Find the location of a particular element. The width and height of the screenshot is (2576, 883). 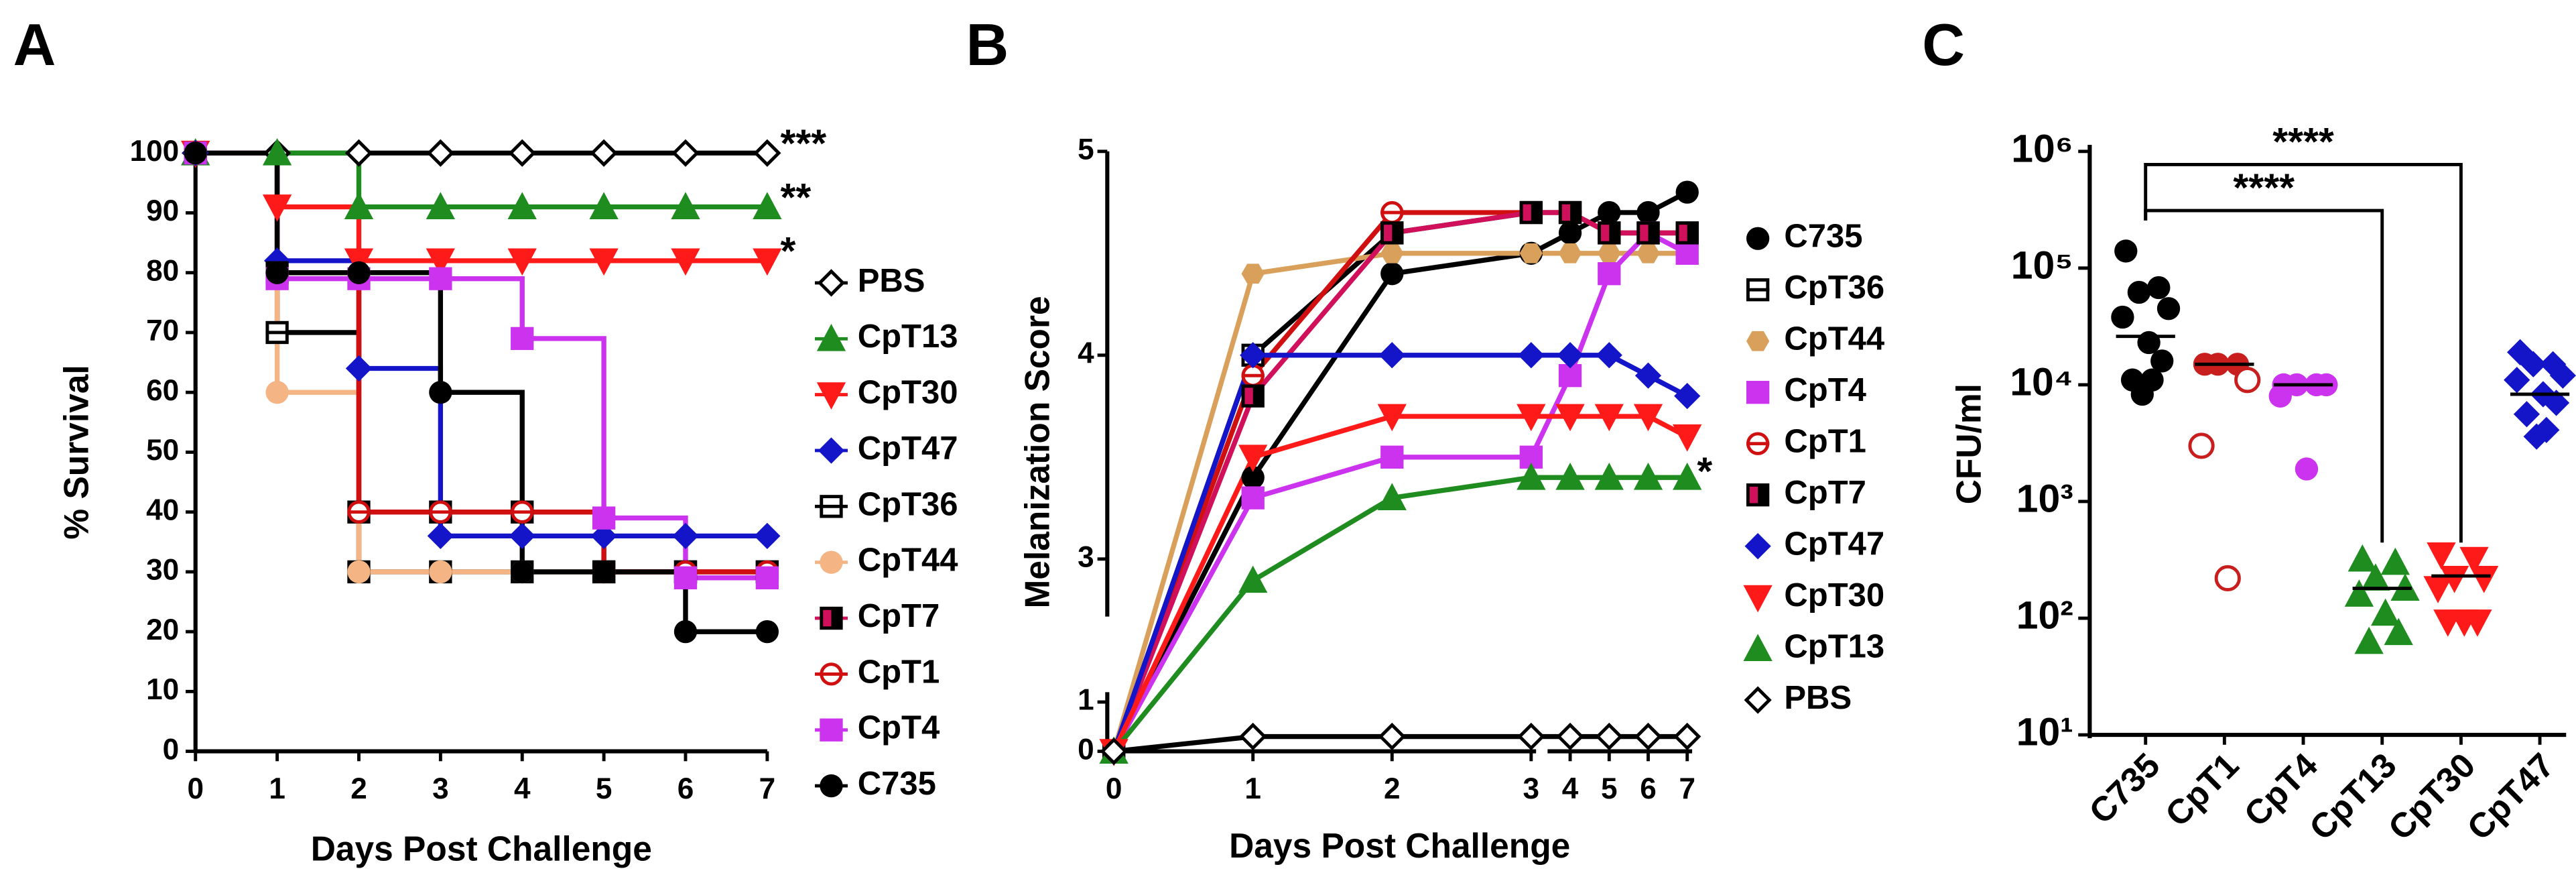

x-tick-label: 1 is located at coordinates (1252, 788).